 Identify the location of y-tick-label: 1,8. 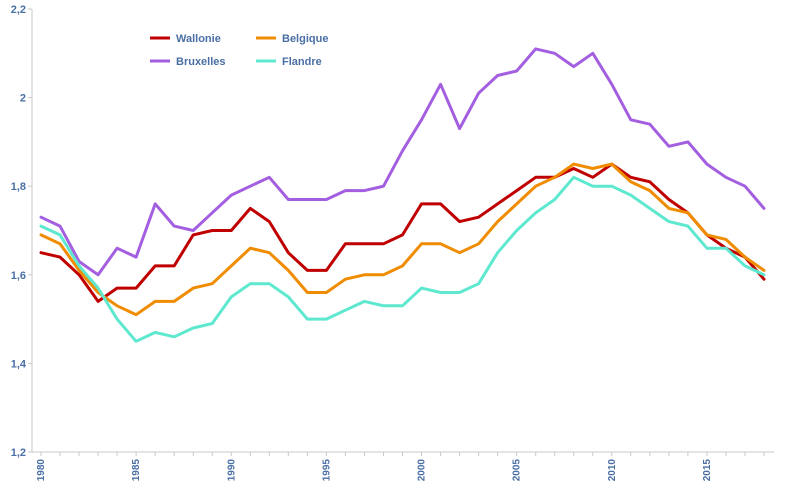
(18, 187).